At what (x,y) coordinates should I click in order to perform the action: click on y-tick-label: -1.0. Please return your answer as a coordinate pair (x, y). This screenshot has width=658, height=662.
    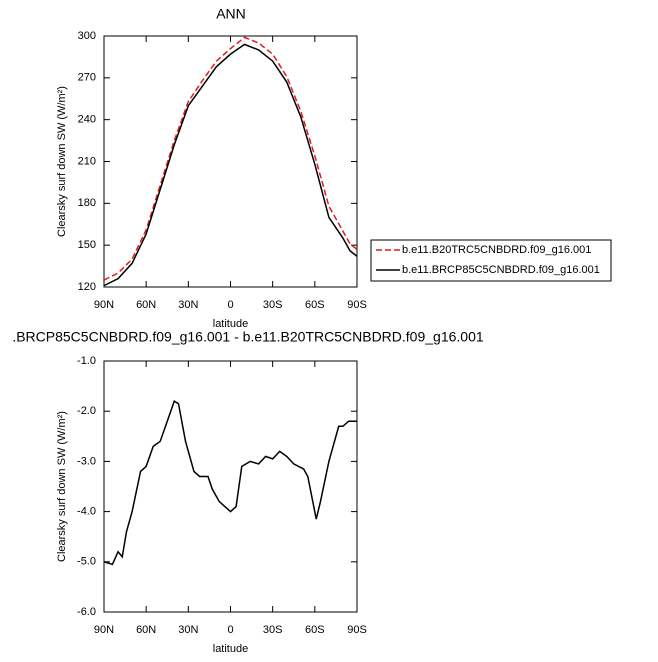
    Looking at the image, I should click on (86, 361).